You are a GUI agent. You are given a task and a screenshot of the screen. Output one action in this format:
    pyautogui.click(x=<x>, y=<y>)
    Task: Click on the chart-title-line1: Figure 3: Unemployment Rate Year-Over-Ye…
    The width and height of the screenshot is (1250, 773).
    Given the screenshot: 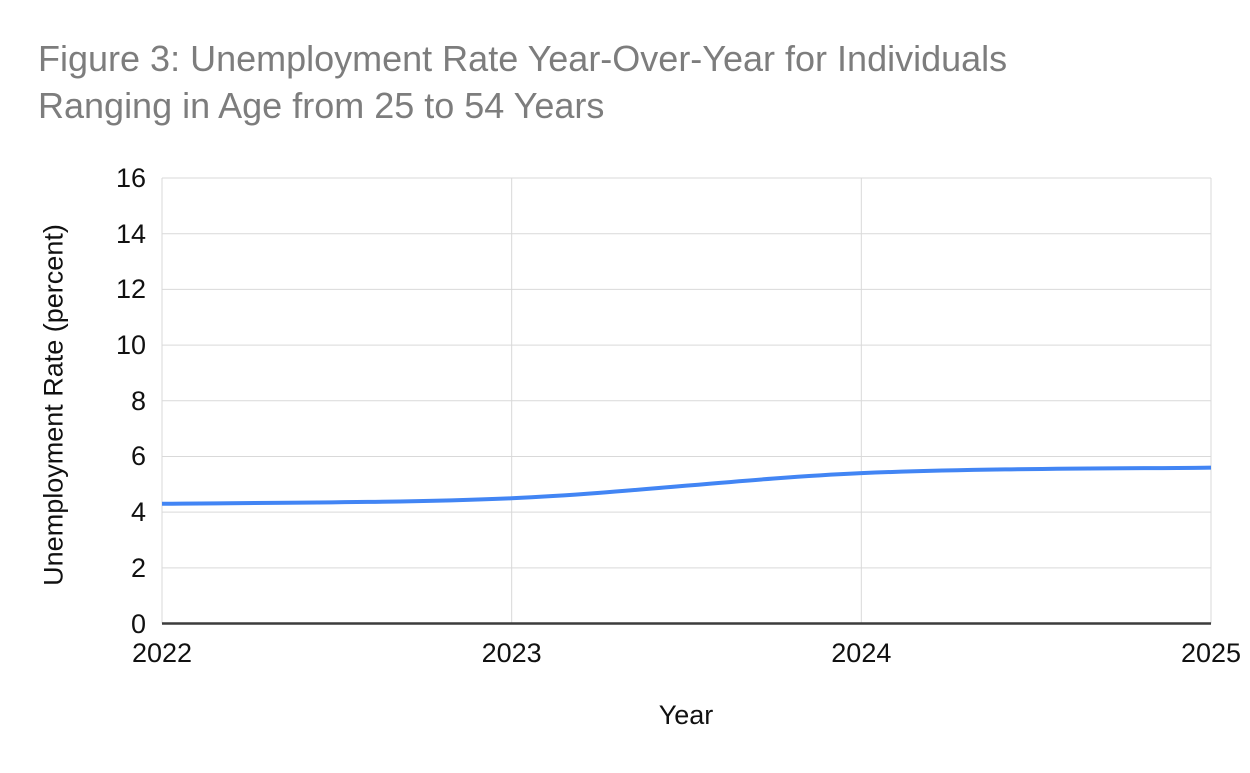 What is the action you would take?
    pyautogui.click(x=523, y=58)
    